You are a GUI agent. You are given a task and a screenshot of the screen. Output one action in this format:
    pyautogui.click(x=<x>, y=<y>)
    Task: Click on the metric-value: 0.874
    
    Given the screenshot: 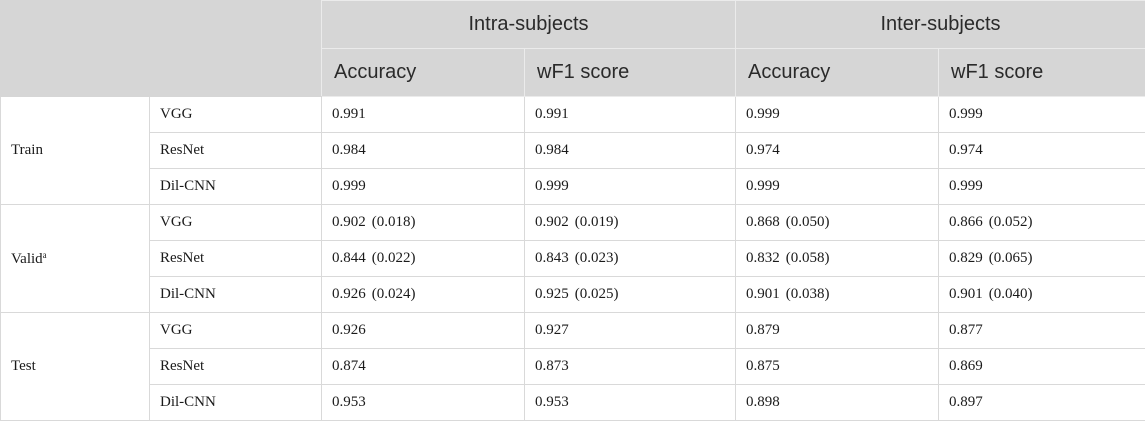 What is the action you would take?
    pyautogui.click(x=349, y=366)
    